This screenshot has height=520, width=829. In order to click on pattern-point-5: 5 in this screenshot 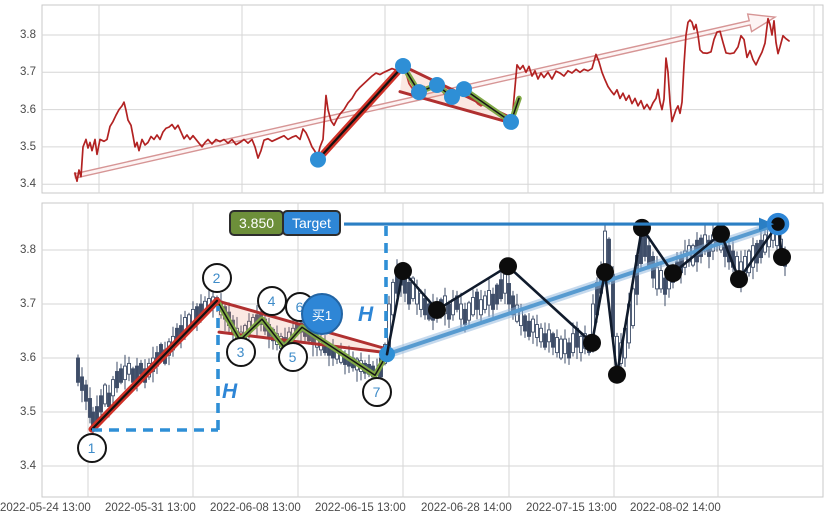, I will do `click(292, 356)`.